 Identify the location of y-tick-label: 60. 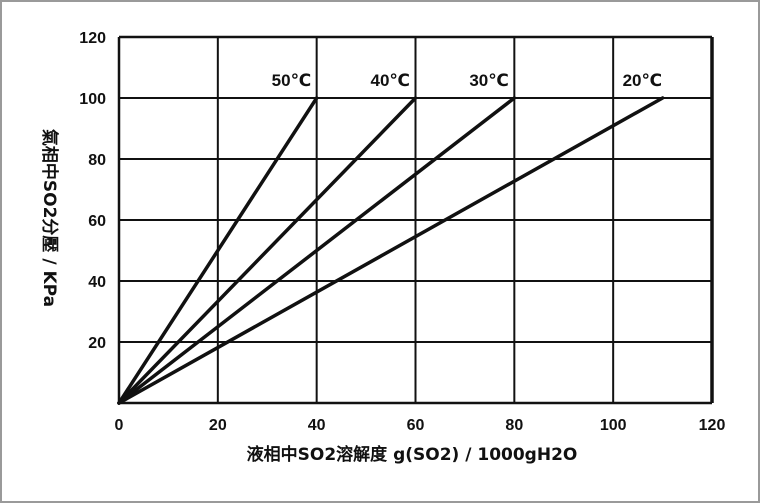
(97, 221).